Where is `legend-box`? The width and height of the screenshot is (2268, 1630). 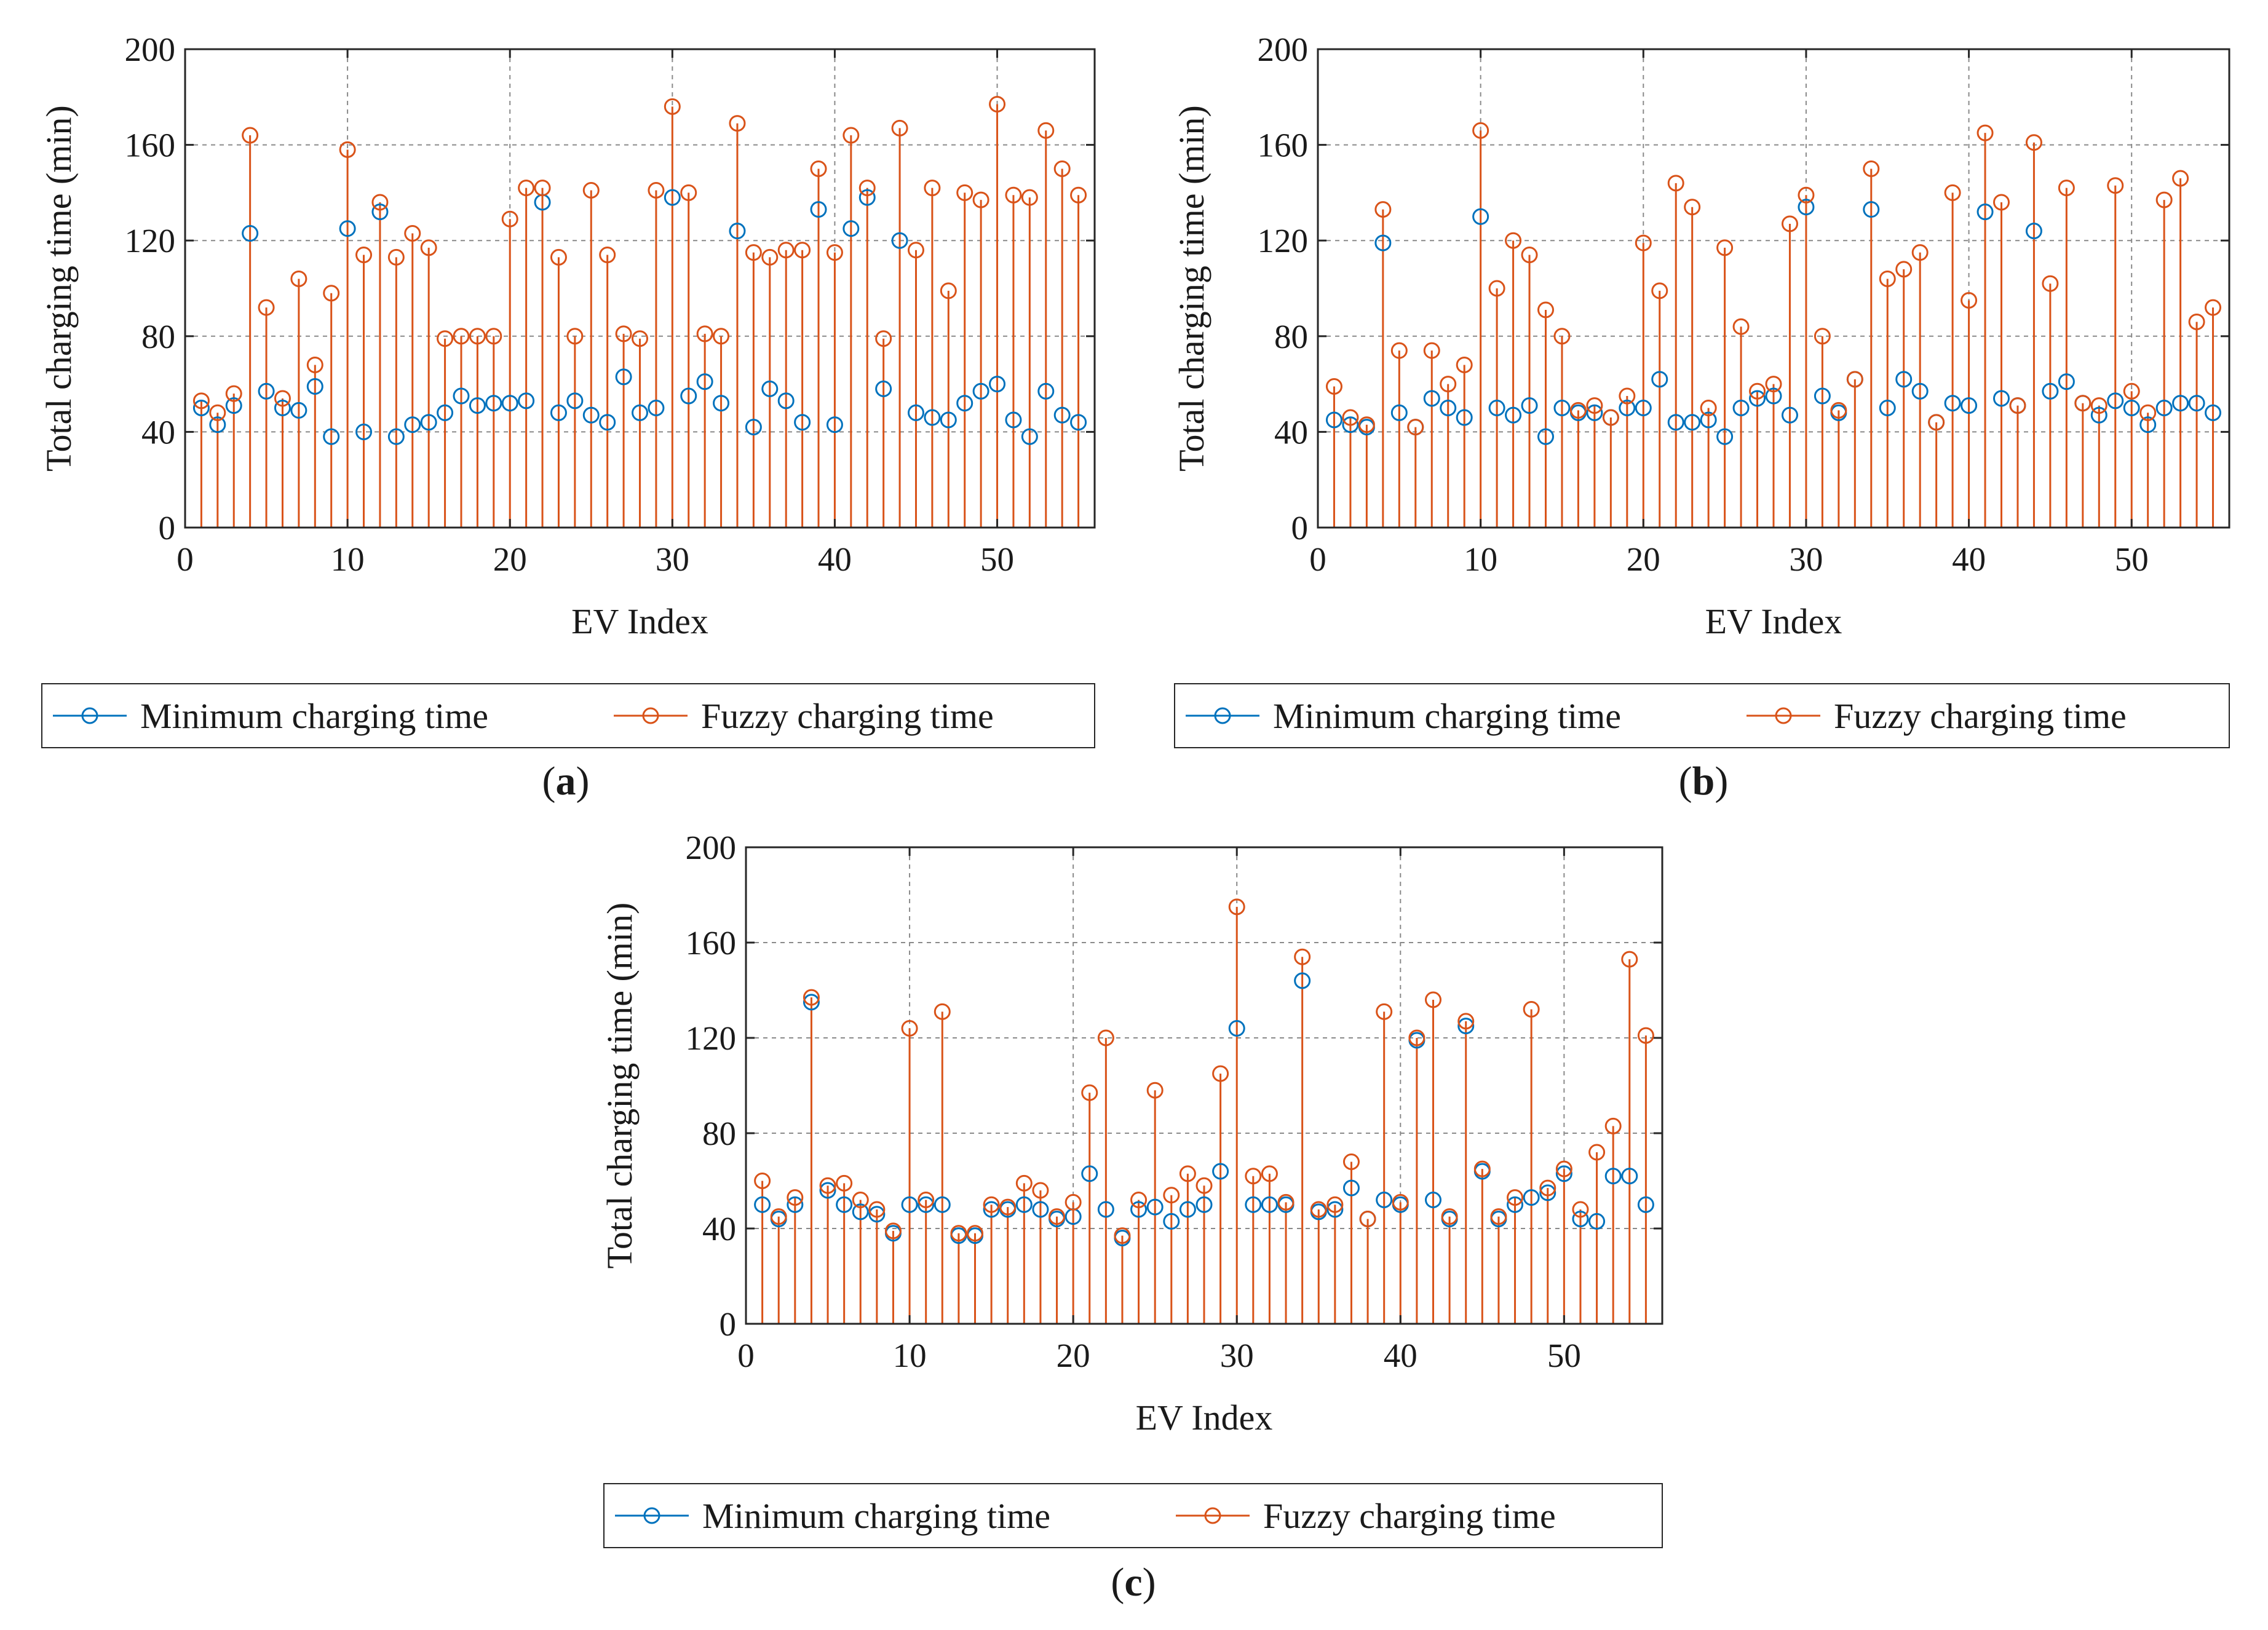
legend-box is located at coordinates (1133, 1515).